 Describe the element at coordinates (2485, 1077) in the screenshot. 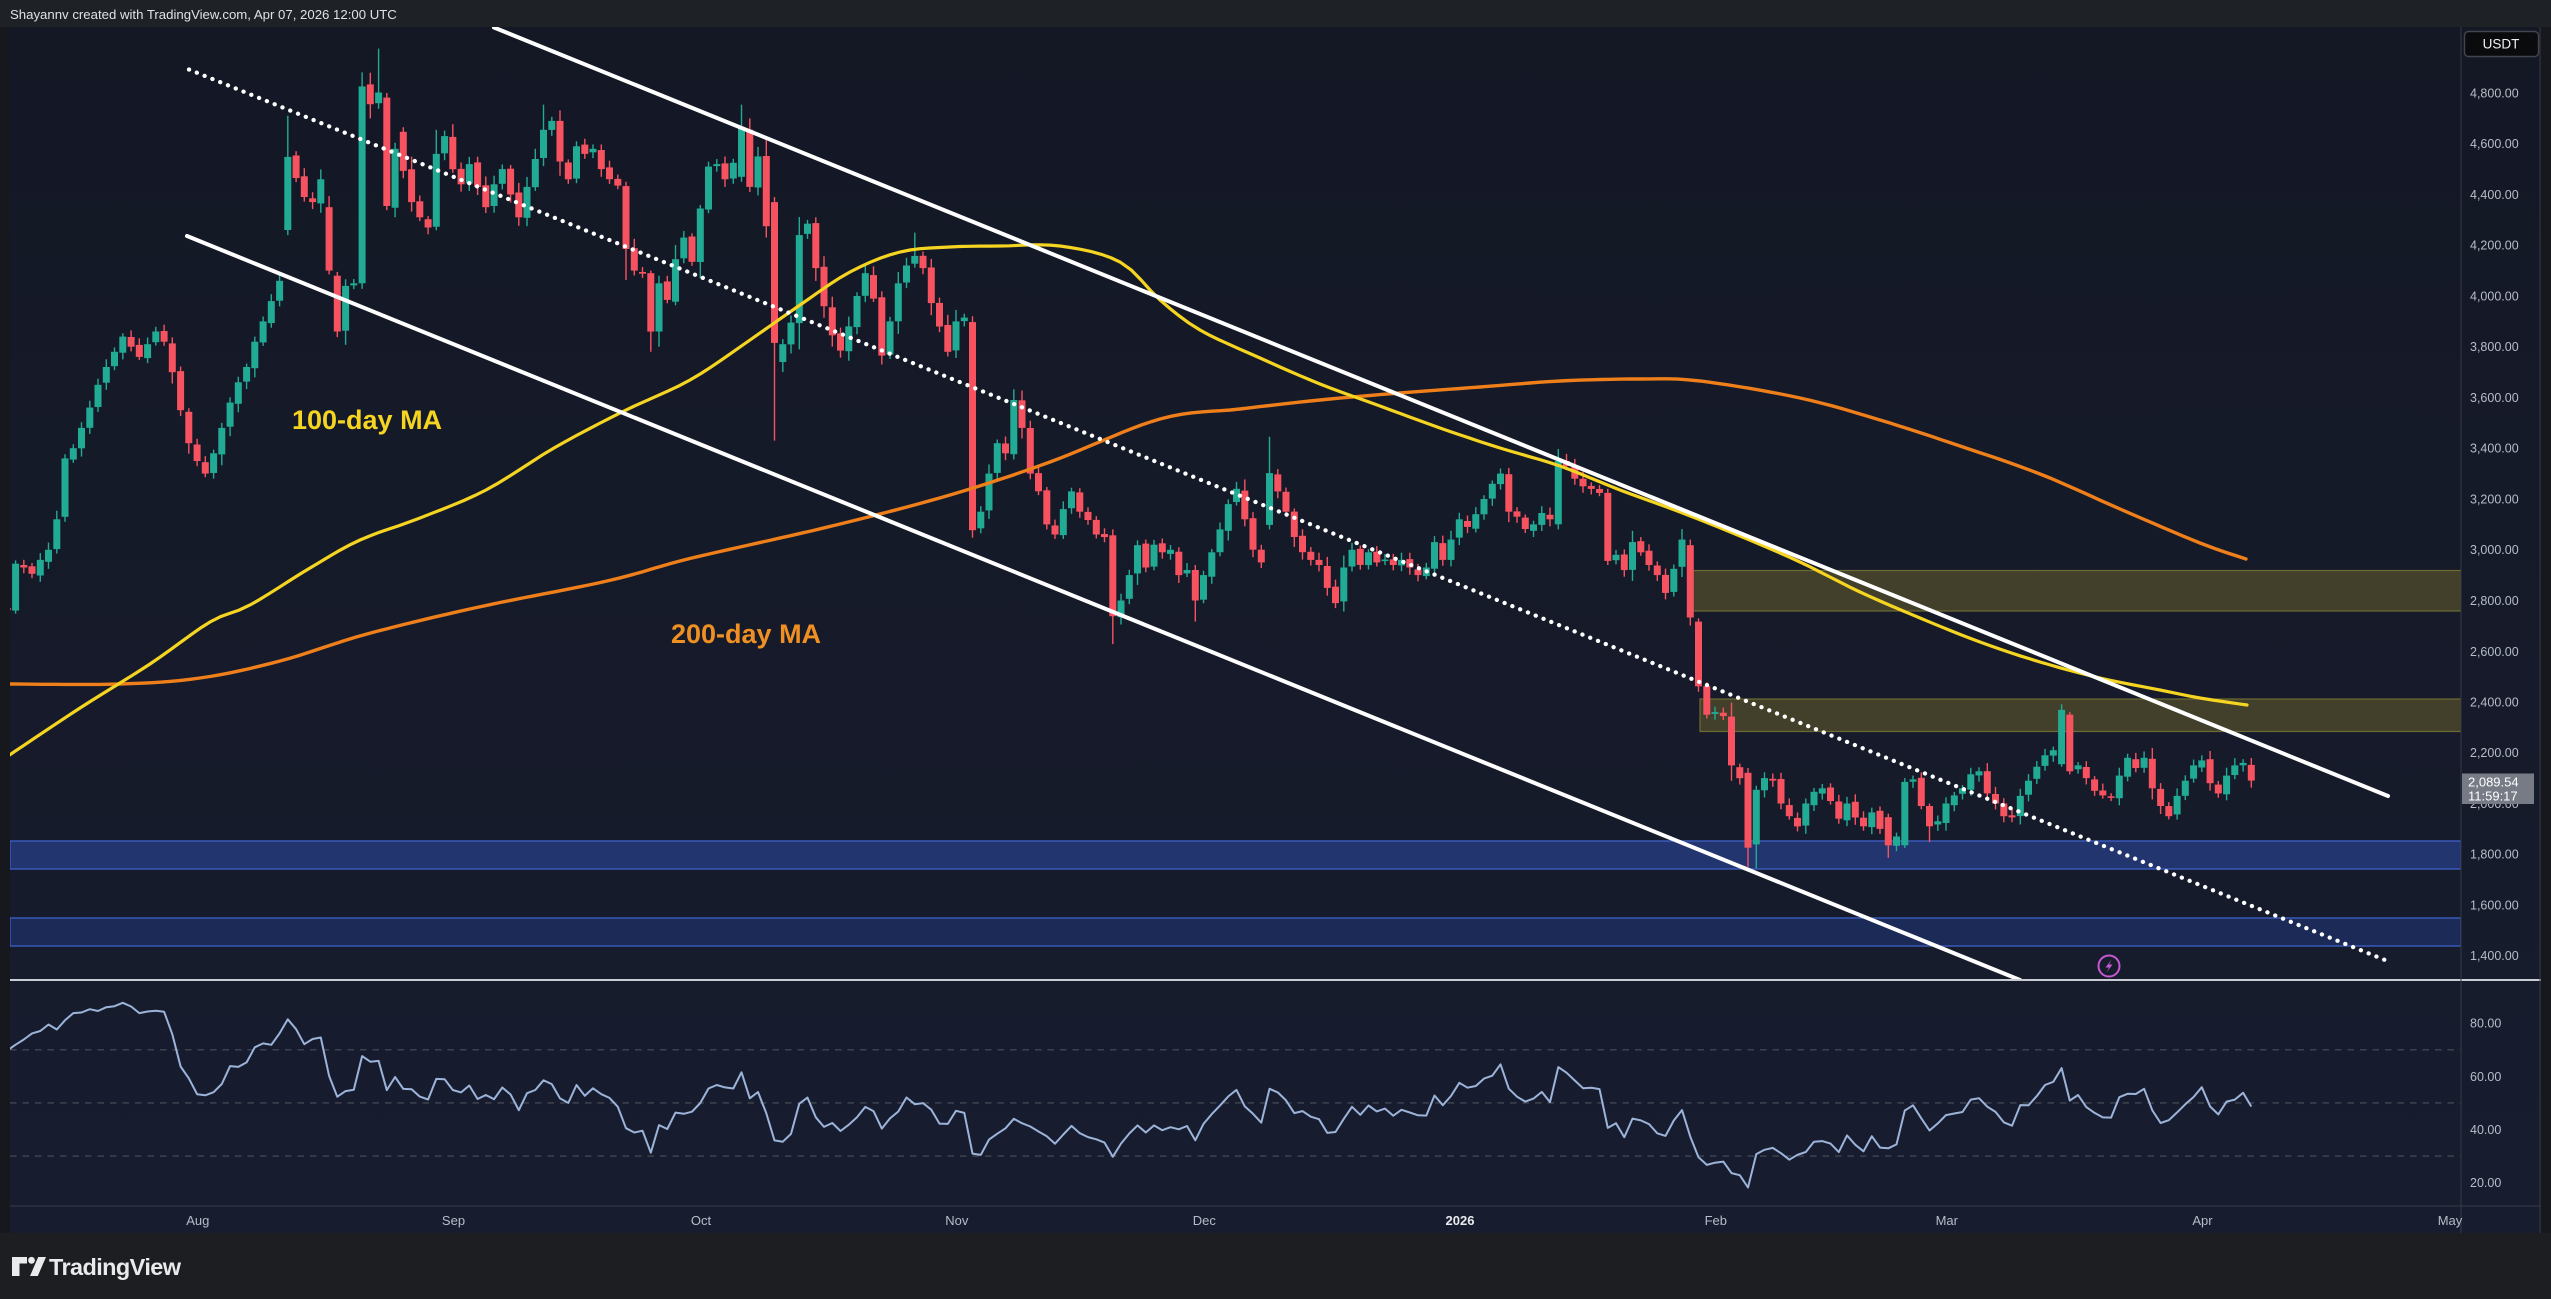

I see `svg-text: 60.00` at that location.